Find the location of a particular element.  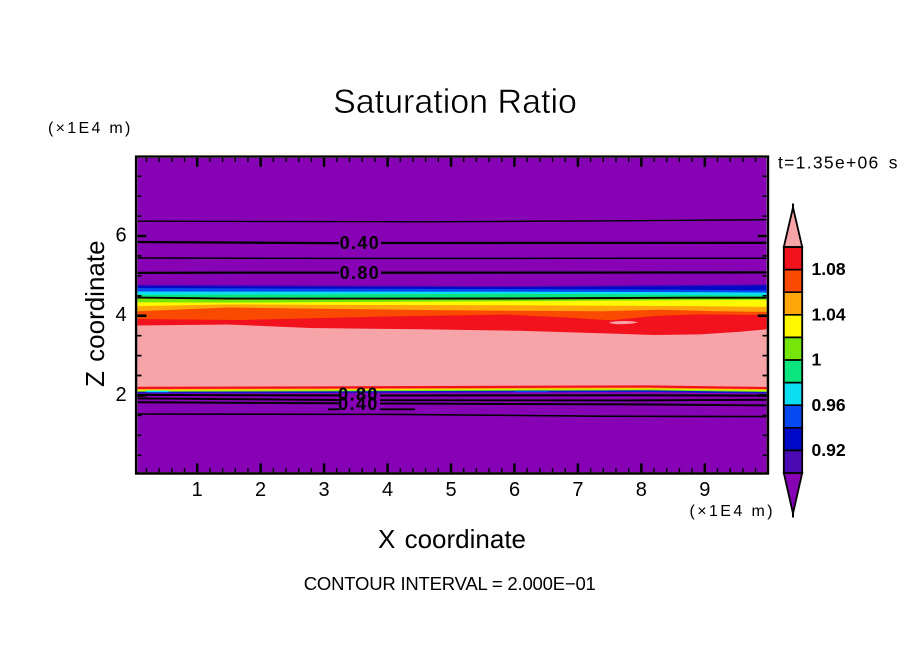

svg-text: 0.96 is located at coordinates (829, 405).